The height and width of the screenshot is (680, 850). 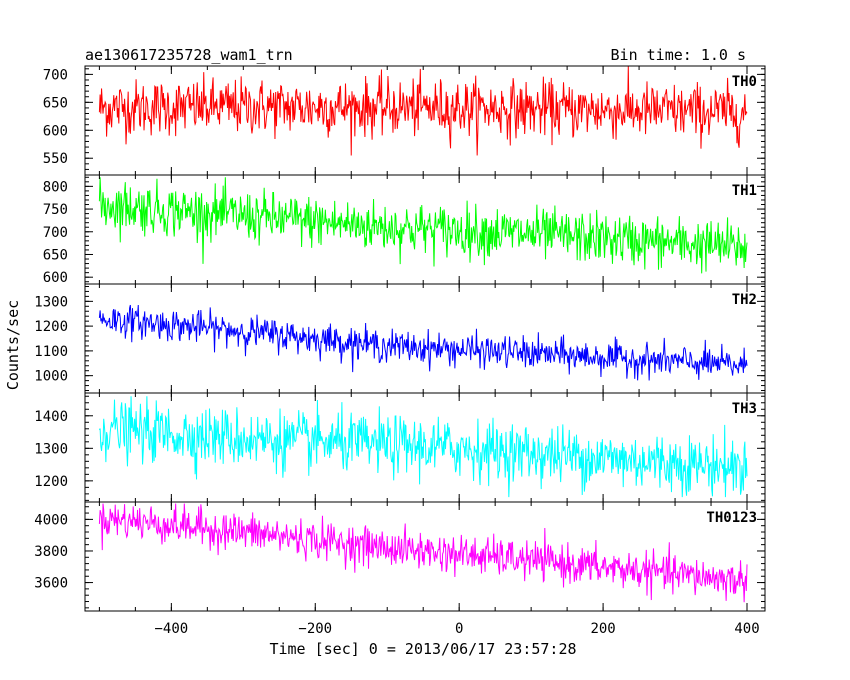 I want to click on series-th2, so click(x=423, y=342).